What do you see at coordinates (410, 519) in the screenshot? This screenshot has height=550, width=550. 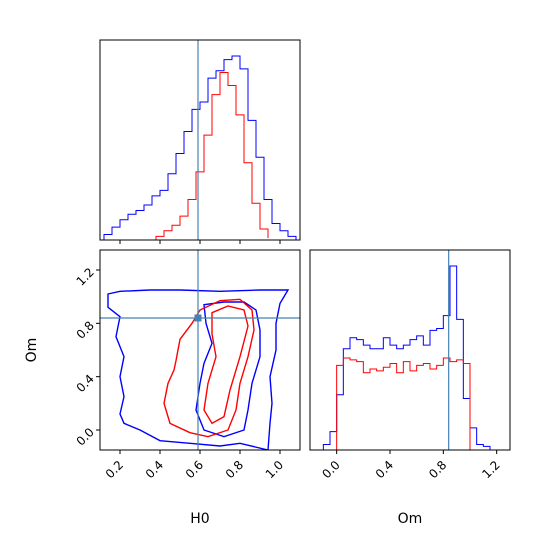 I see `x-axis-label-om: Om` at bounding box center [410, 519].